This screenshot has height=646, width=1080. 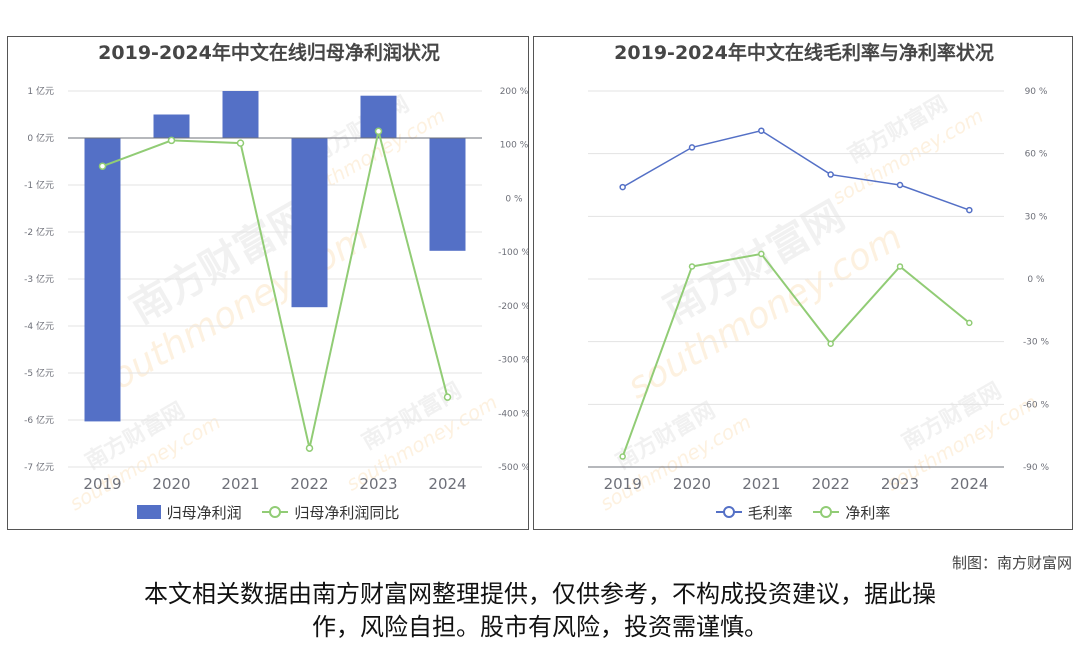 What do you see at coordinates (728, 512) in the screenshot?
I see `legend-line-swatch-blue` at bounding box center [728, 512].